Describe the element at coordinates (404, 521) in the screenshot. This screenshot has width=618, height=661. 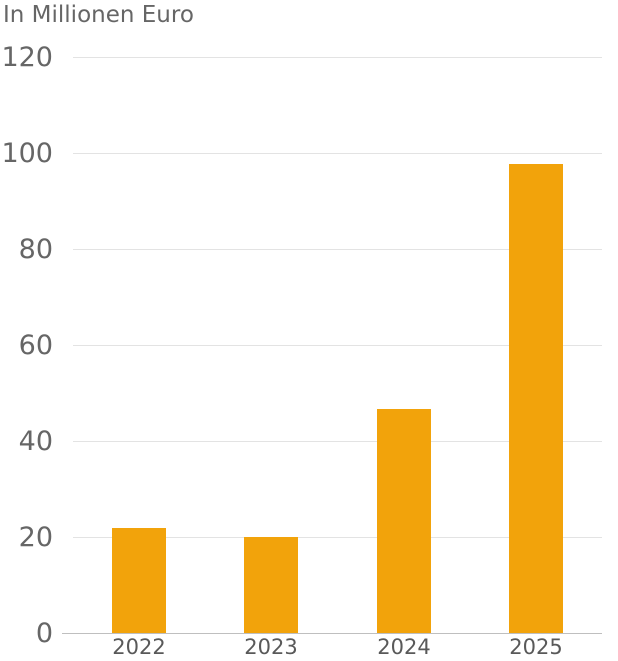
I see `bar-2024` at that location.